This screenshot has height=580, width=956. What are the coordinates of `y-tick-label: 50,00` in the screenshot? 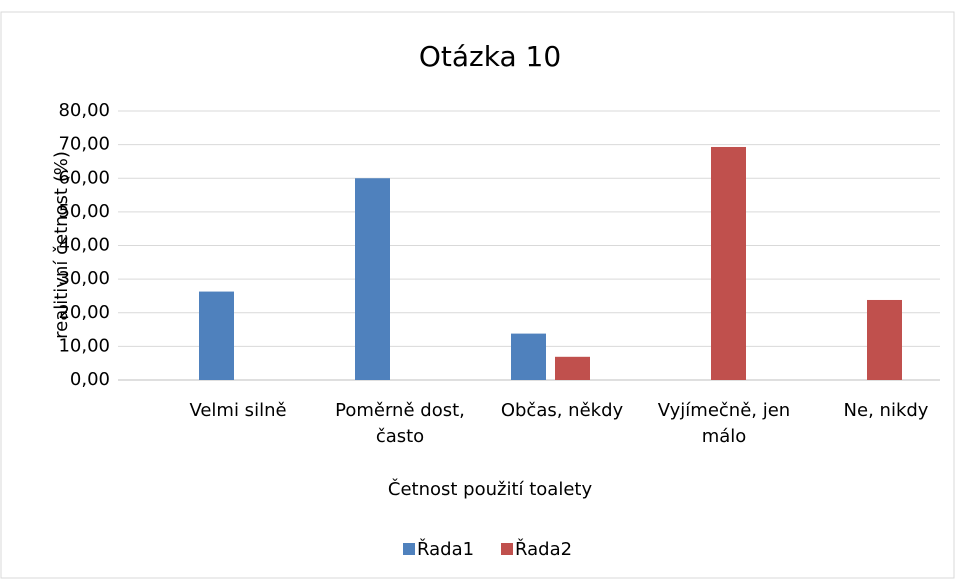 It's located at (84, 211).